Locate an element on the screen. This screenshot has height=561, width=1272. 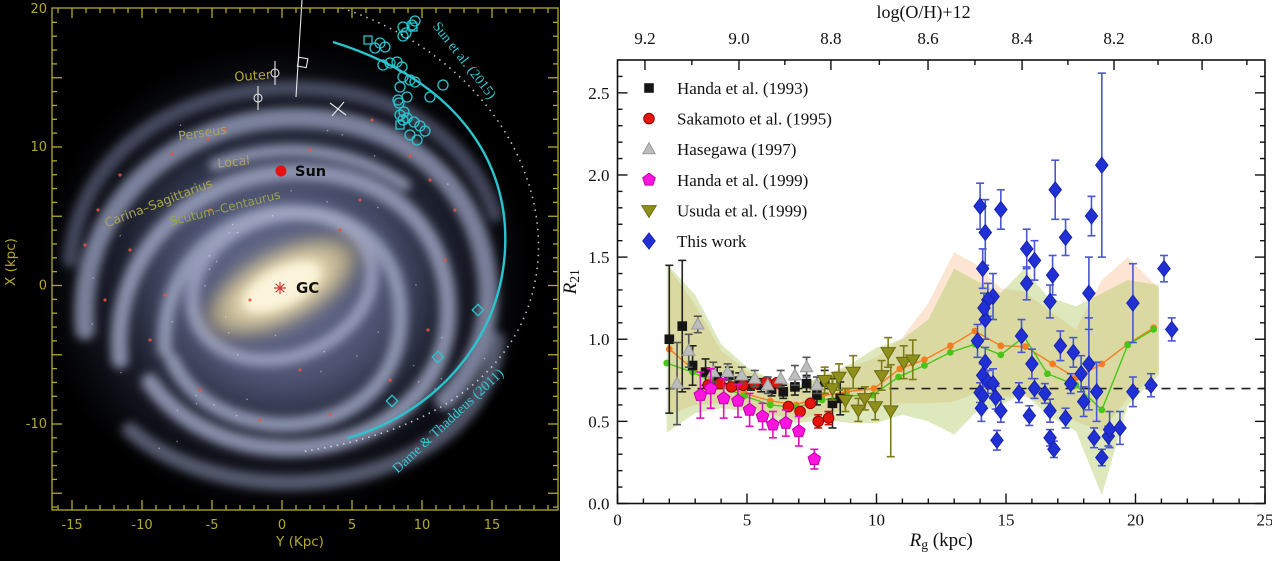
legend-label: This work is located at coordinates (712, 241).